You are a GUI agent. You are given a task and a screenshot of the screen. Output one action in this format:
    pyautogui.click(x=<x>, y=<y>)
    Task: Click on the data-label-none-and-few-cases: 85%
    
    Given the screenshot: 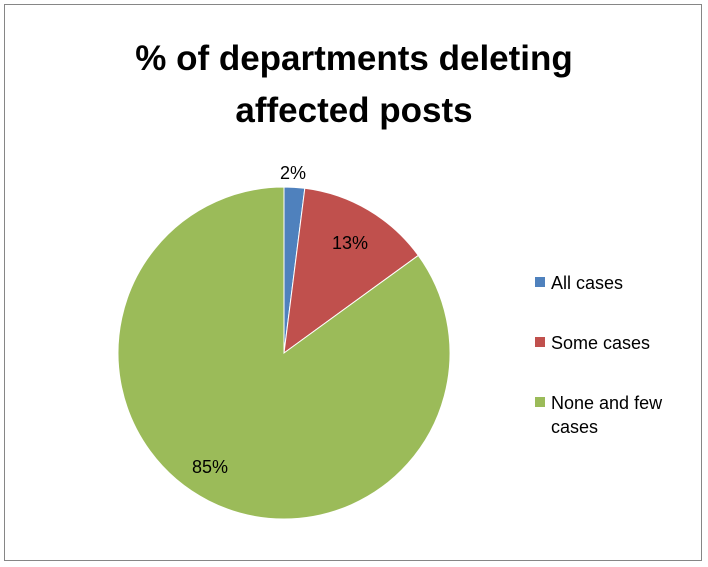 What is the action you would take?
    pyautogui.click(x=210, y=467)
    